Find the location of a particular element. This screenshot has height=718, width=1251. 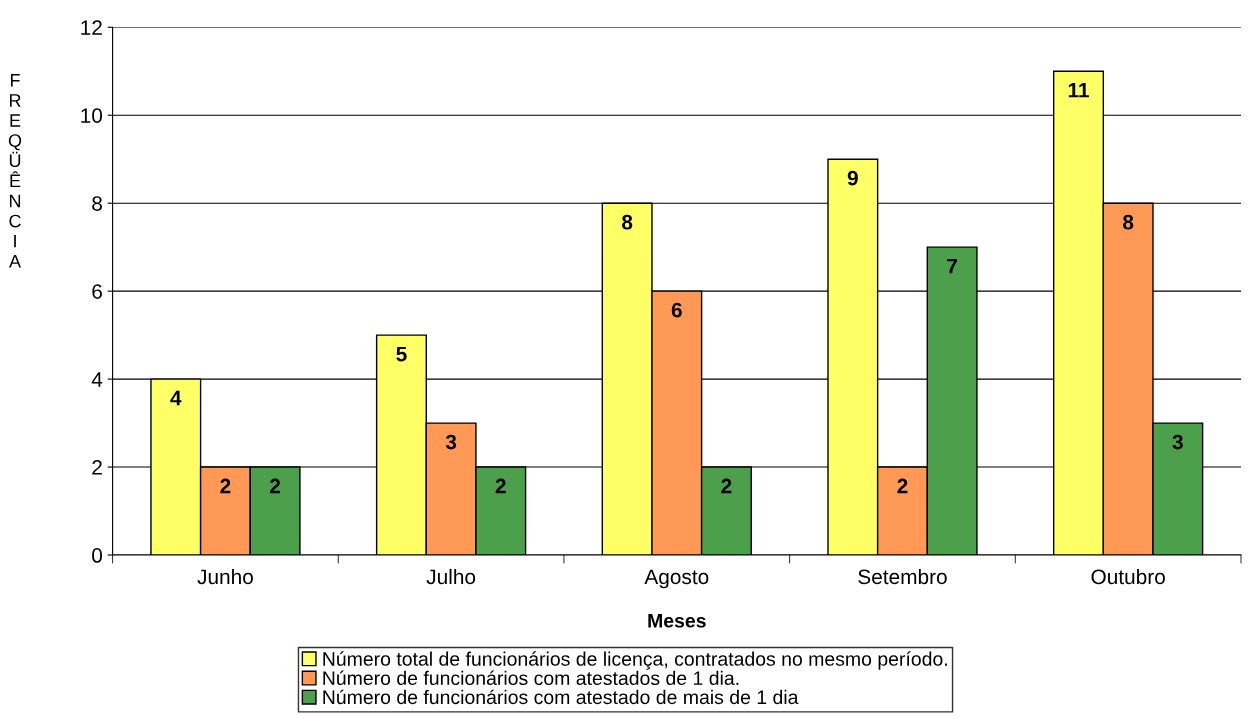

legend-label: Número de funcionários com atestados de 1 dia. is located at coordinates (531, 678).